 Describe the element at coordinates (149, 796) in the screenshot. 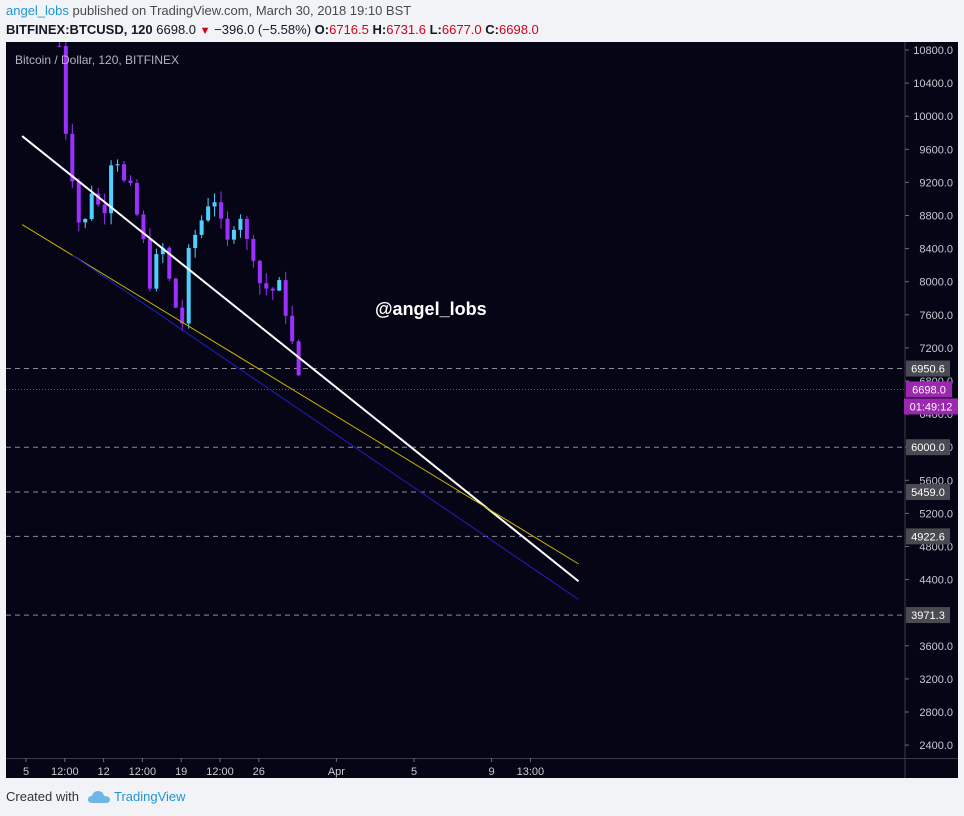

I see `tradingview-link: TradingView` at that location.